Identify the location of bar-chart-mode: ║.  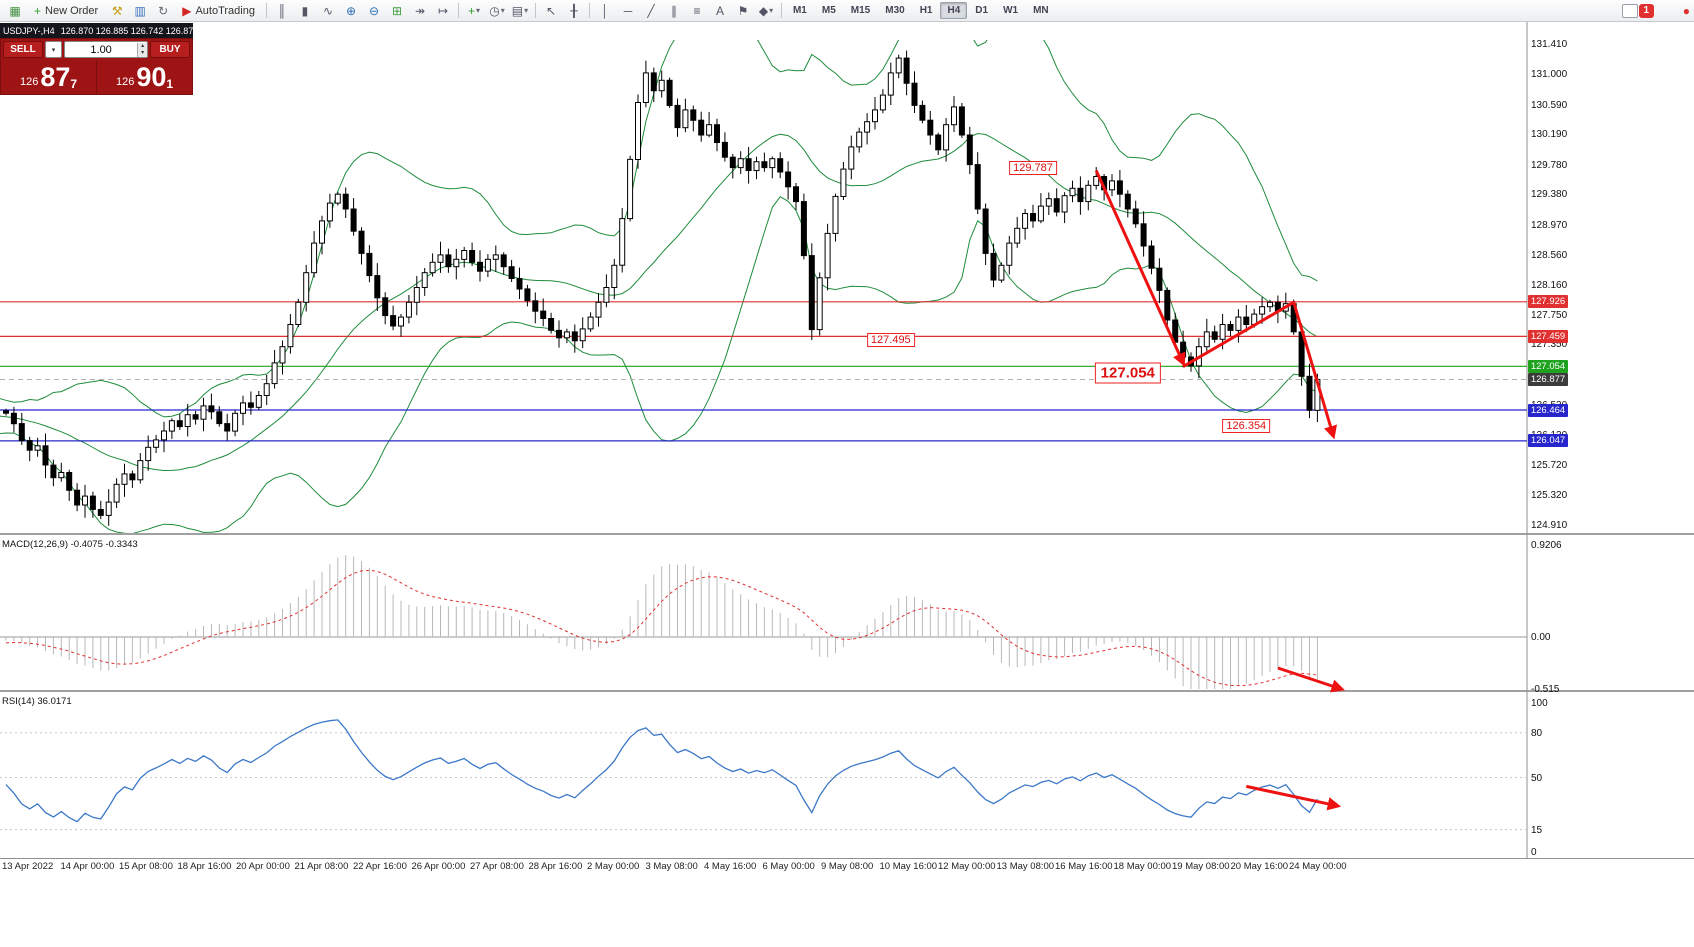
(282, 11).